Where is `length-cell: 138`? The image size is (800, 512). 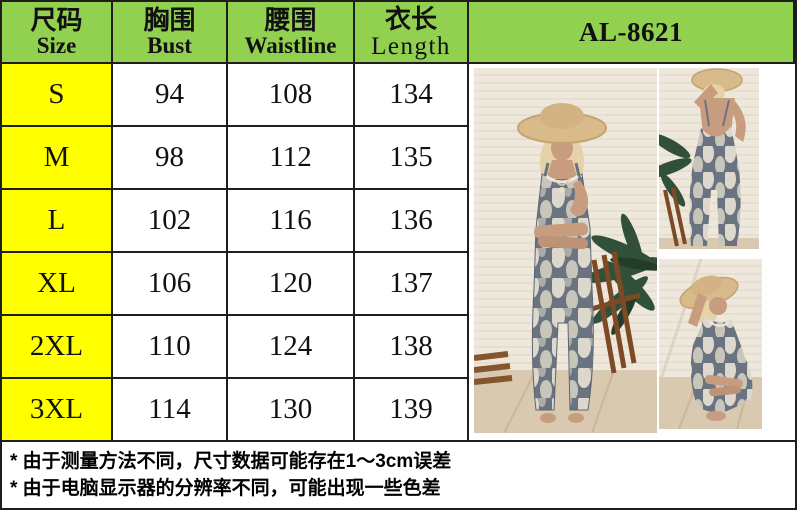 length-cell: 138 is located at coordinates (412, 347).